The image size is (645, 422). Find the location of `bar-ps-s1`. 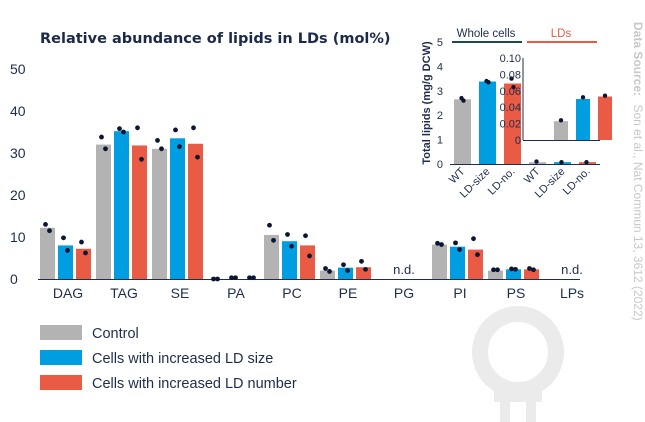

bar-ps-s1 is located at coordinates (513, 274).